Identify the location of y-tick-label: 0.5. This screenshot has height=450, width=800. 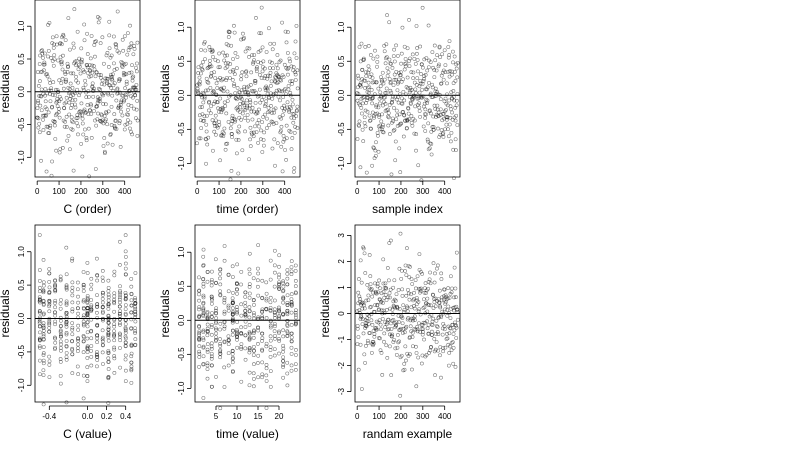
(181, 286).